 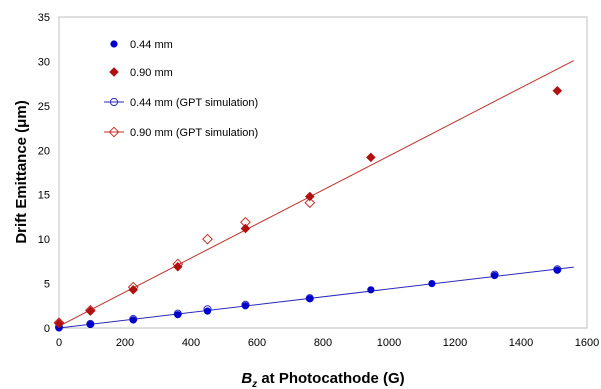 What do you see at coordinates (316, 297) in the screenshot?
I see `series-line` at bounding box center [316, 297].